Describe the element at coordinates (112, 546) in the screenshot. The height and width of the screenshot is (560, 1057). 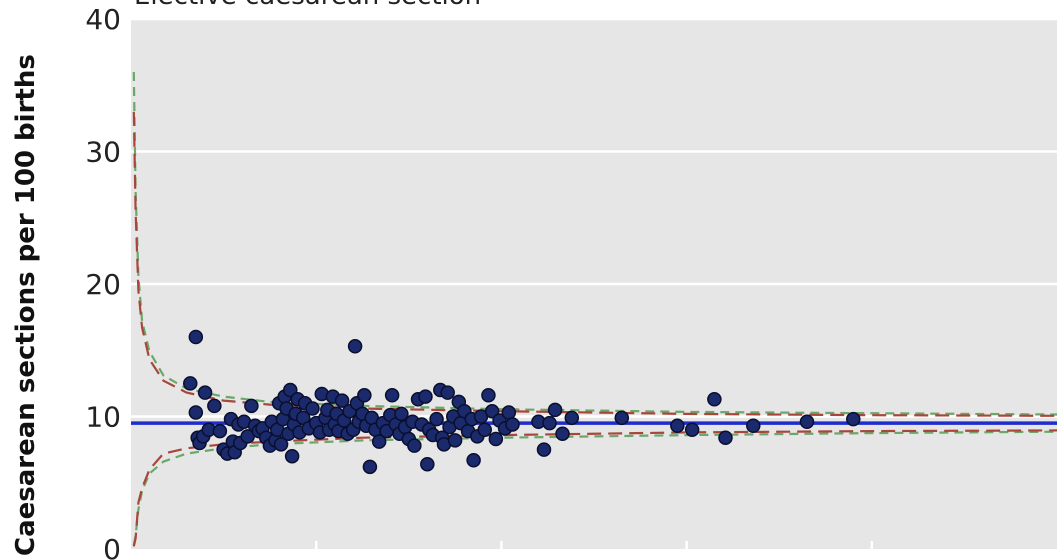
I see `y-tick-label-0: 0` at that location.